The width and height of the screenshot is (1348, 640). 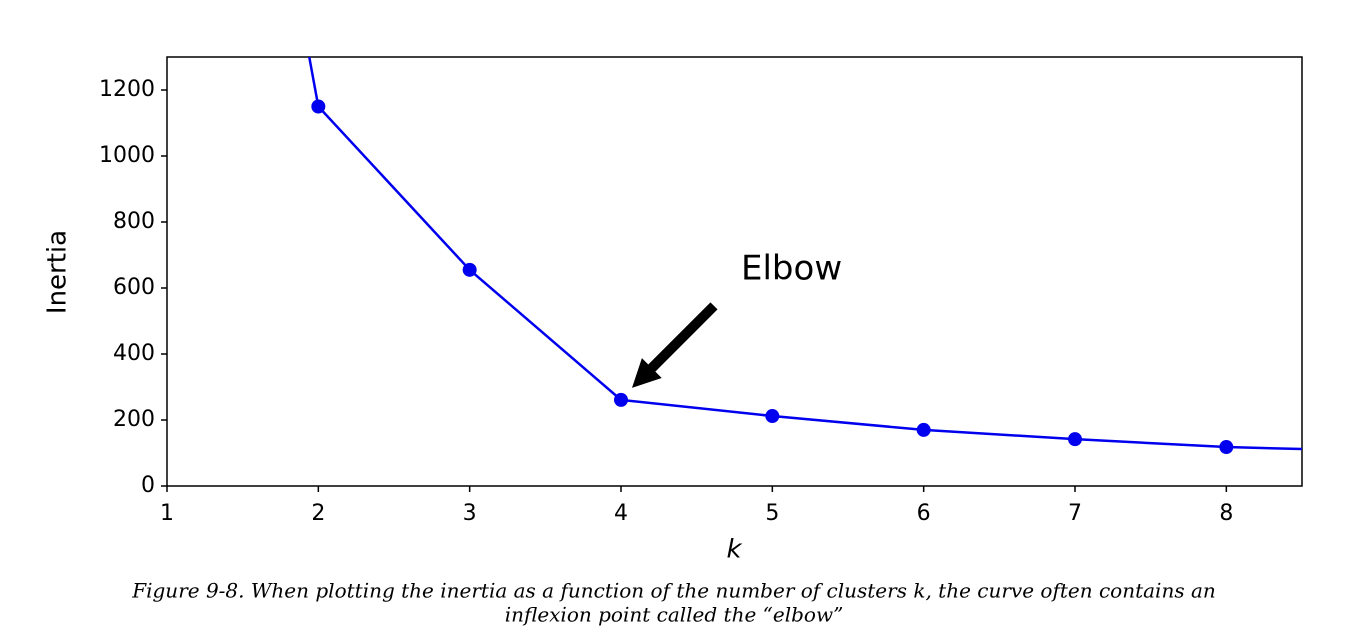 What do you see at coordinates (167, 513) in the screenshot?
I see `x-tick-label: 1` at bounding box center [167, 513].